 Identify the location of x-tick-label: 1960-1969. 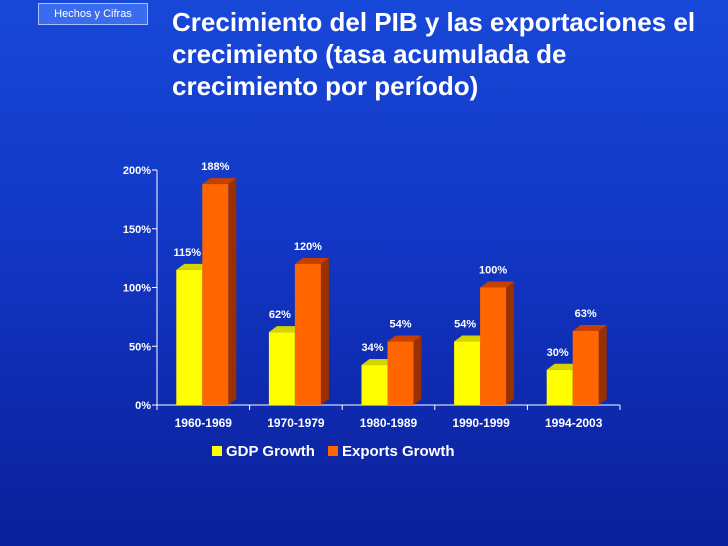
(204, 423).